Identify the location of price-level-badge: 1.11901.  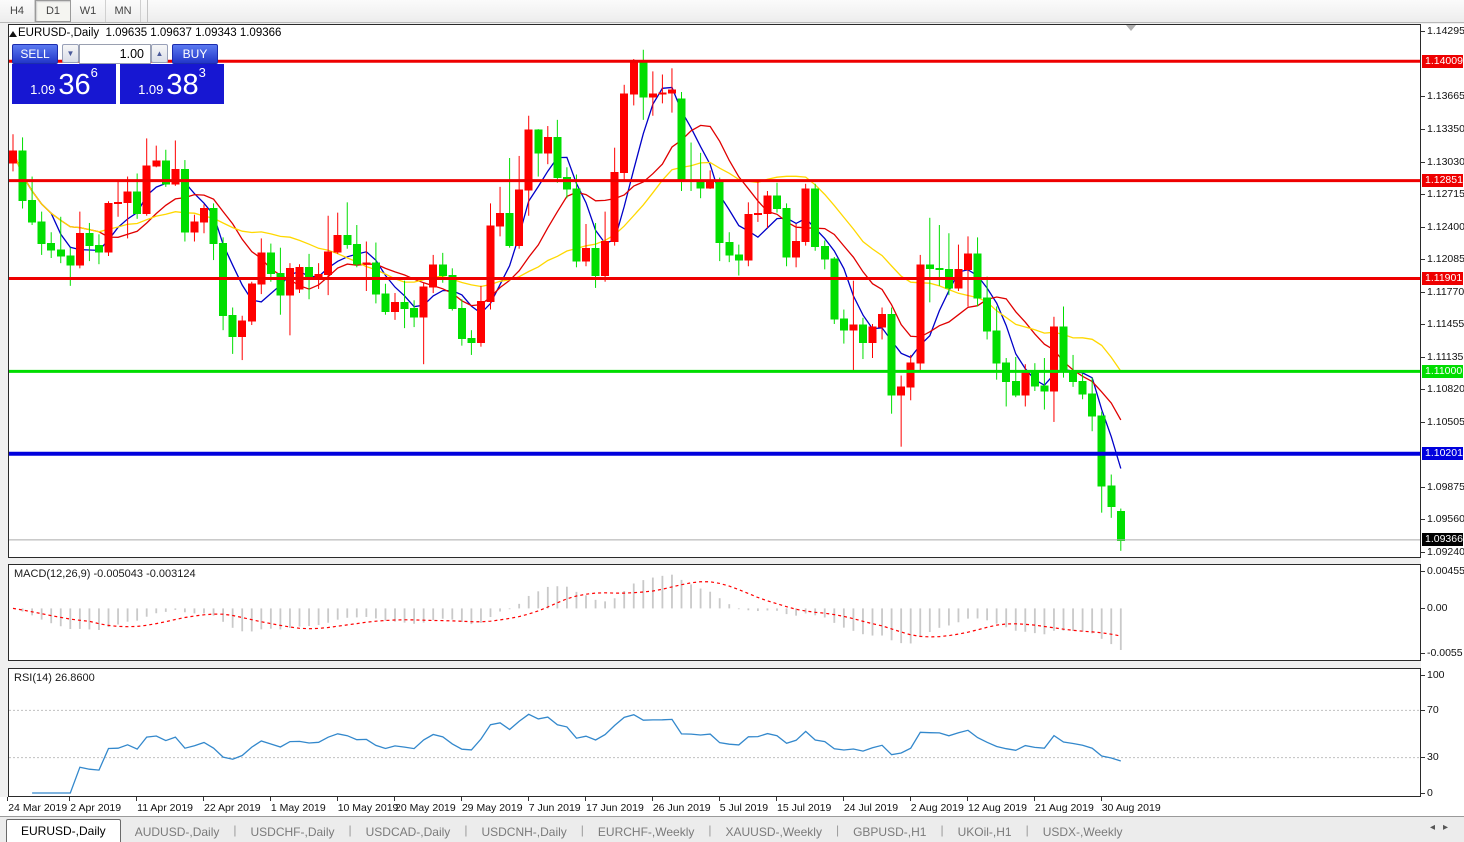
(1442, 279).